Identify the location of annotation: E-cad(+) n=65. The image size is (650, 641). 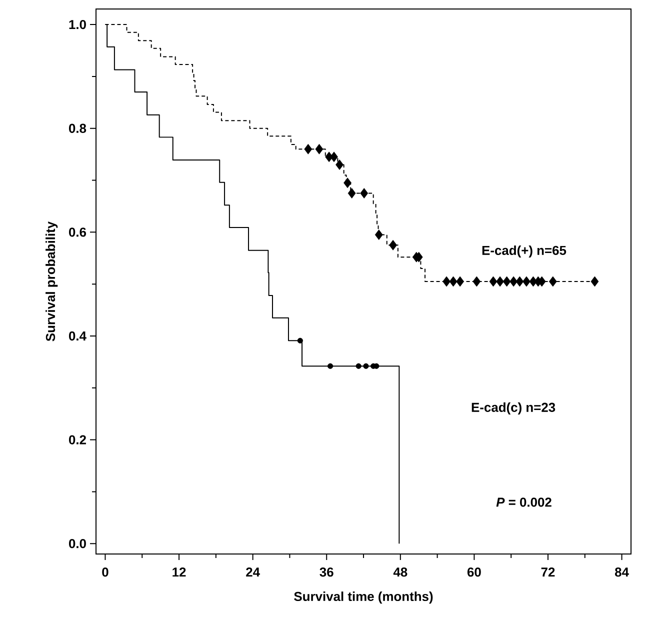
(524, 251).